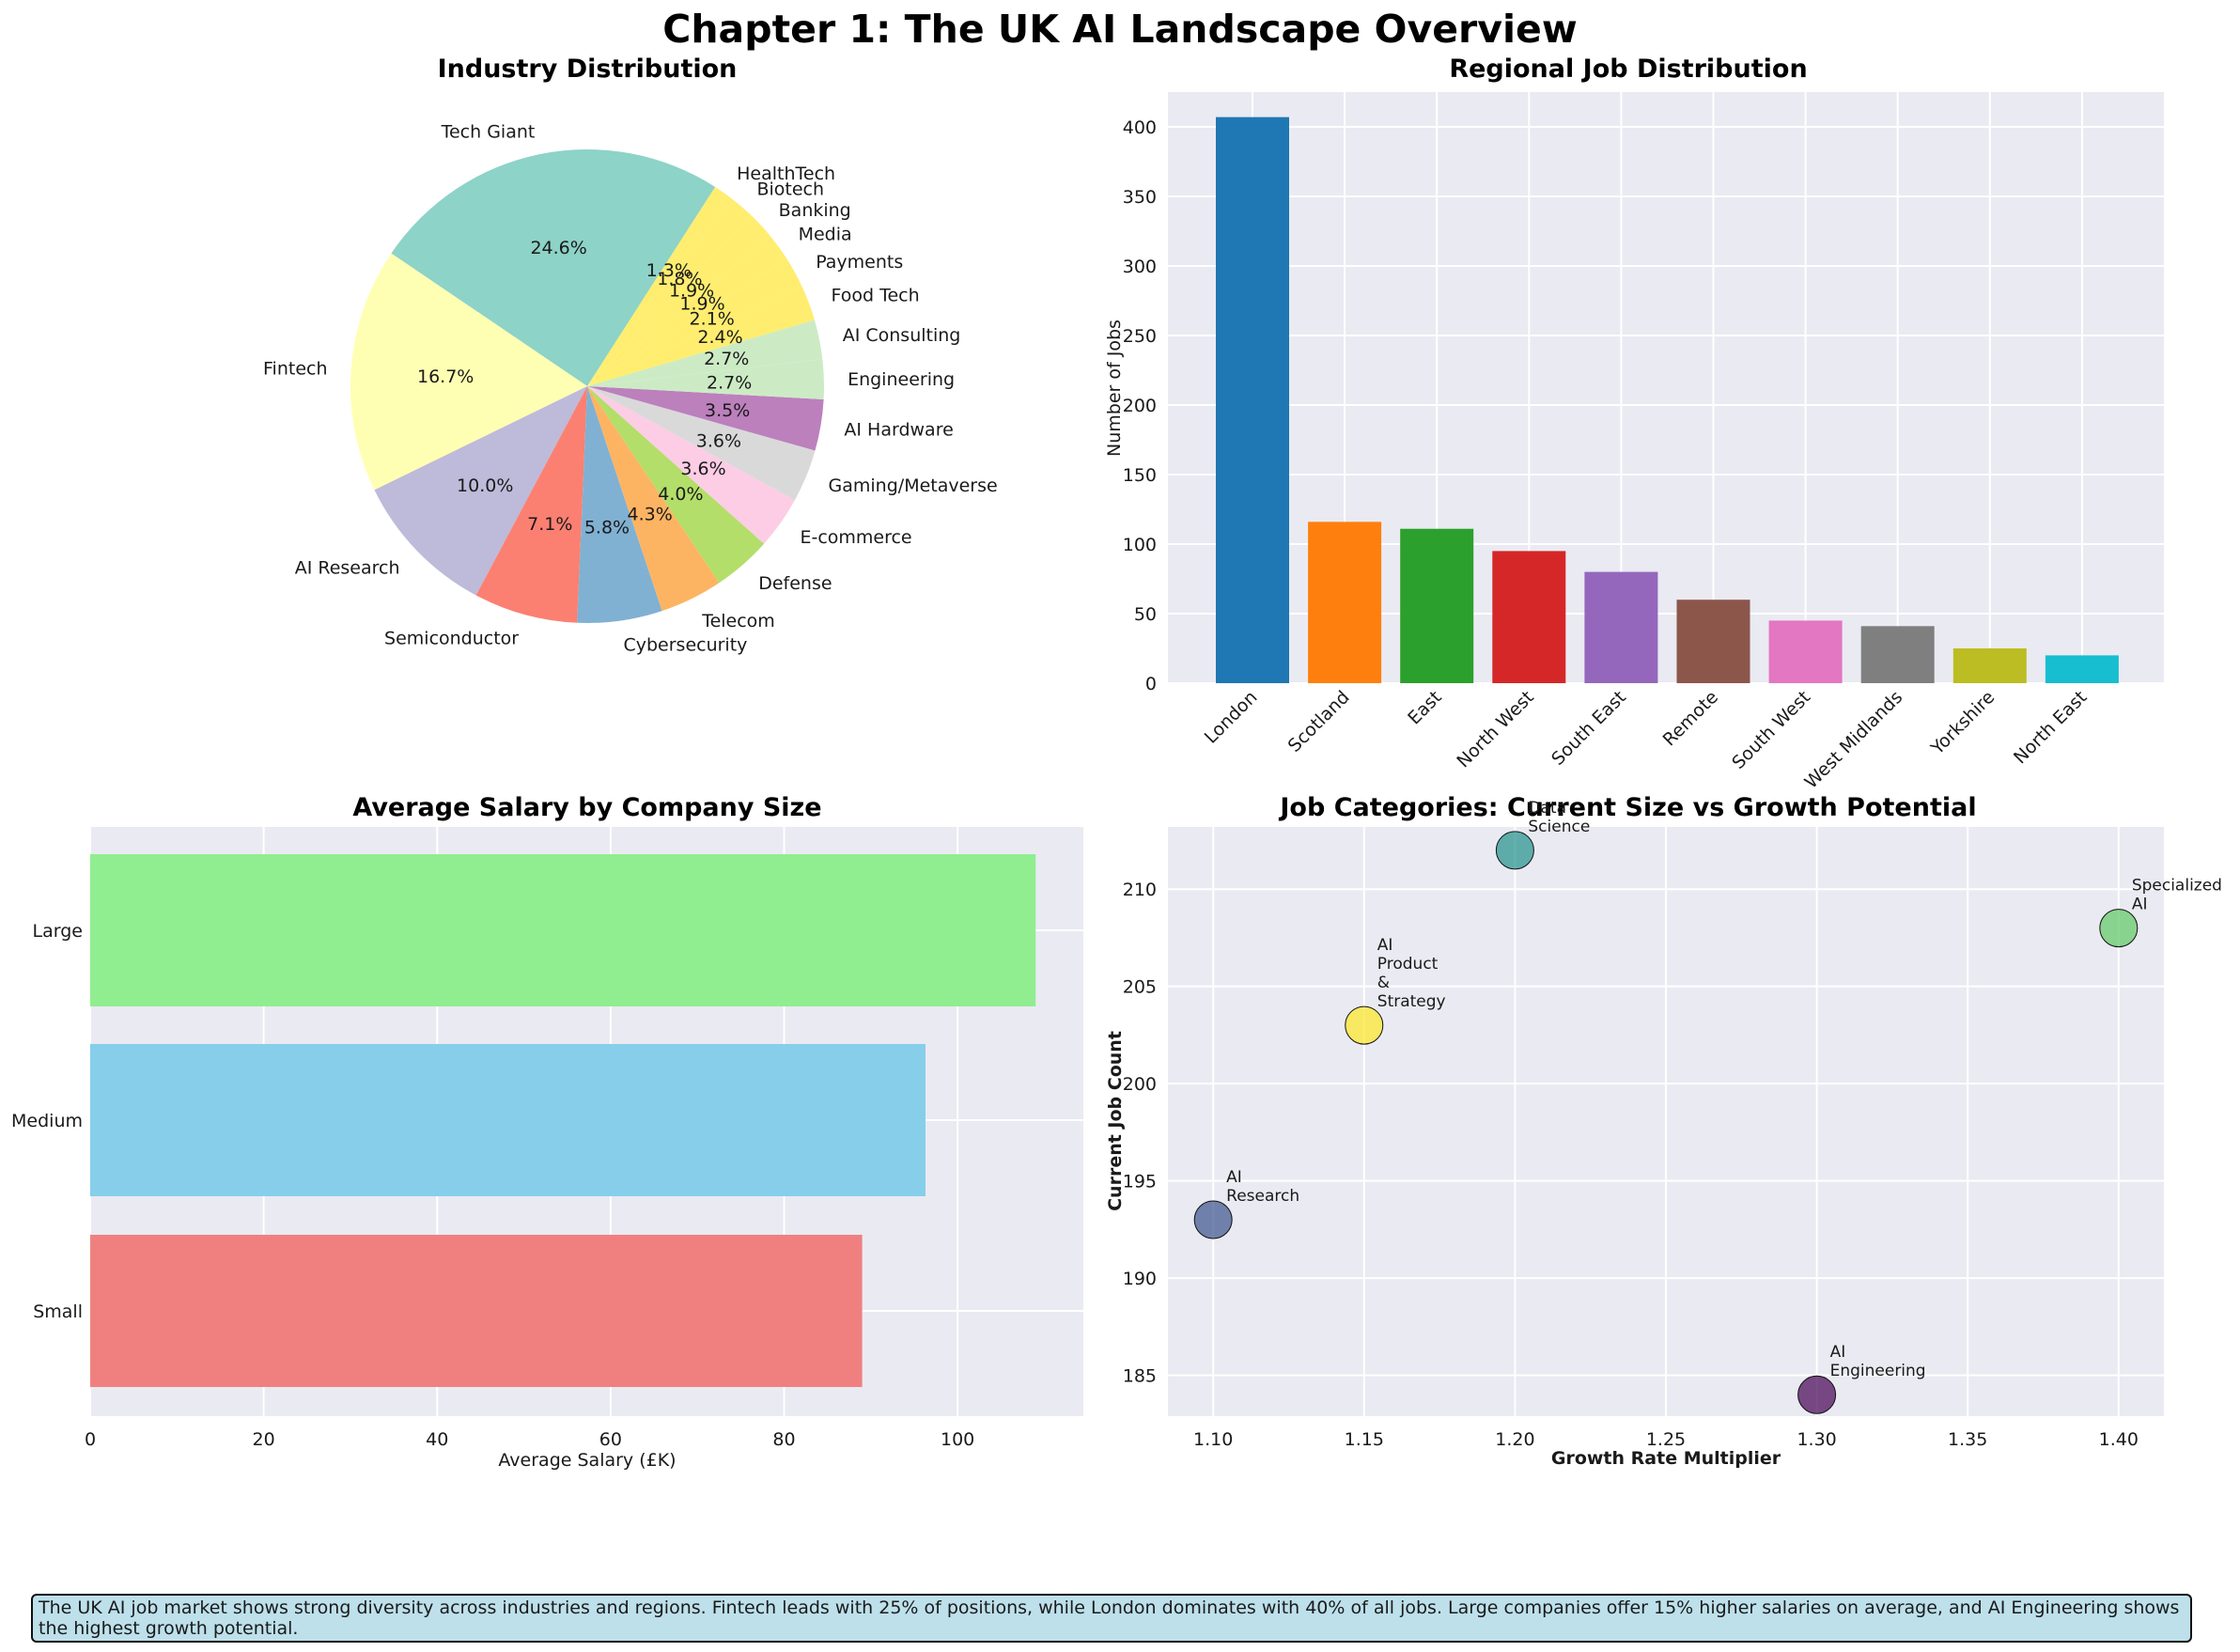 This screenshot has width=2240, height=1652. What do you see at coordinates (913, 485) in the screenshot?
I see `pie-label-gaming-metaverse: Gaming/Metaverse` at bounding box center [913, 485].